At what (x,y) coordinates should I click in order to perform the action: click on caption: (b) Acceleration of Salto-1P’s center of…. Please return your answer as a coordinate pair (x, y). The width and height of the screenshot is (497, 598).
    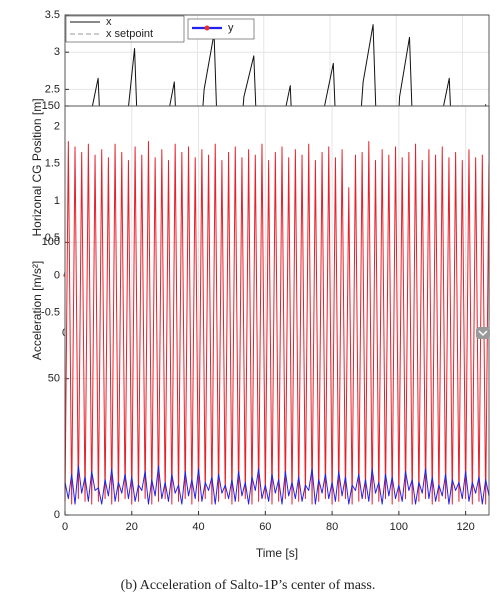
    Looking at the image, I should click on (248, 585).